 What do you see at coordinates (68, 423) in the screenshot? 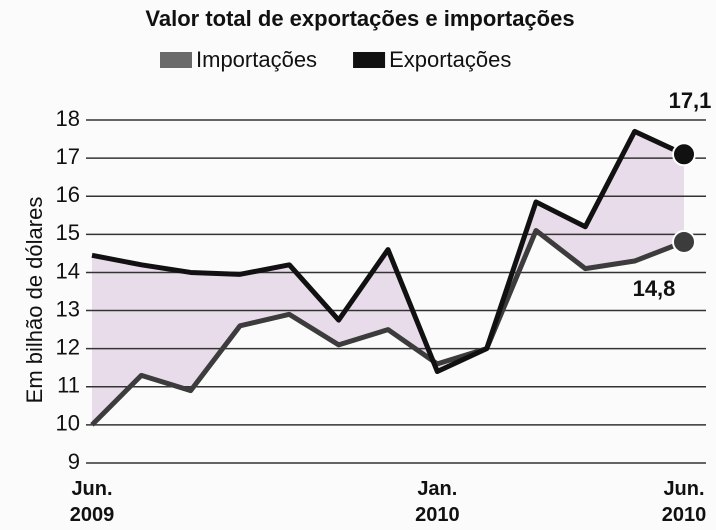
I see `y-tick-label: 10` at bounding box center [68, 423].